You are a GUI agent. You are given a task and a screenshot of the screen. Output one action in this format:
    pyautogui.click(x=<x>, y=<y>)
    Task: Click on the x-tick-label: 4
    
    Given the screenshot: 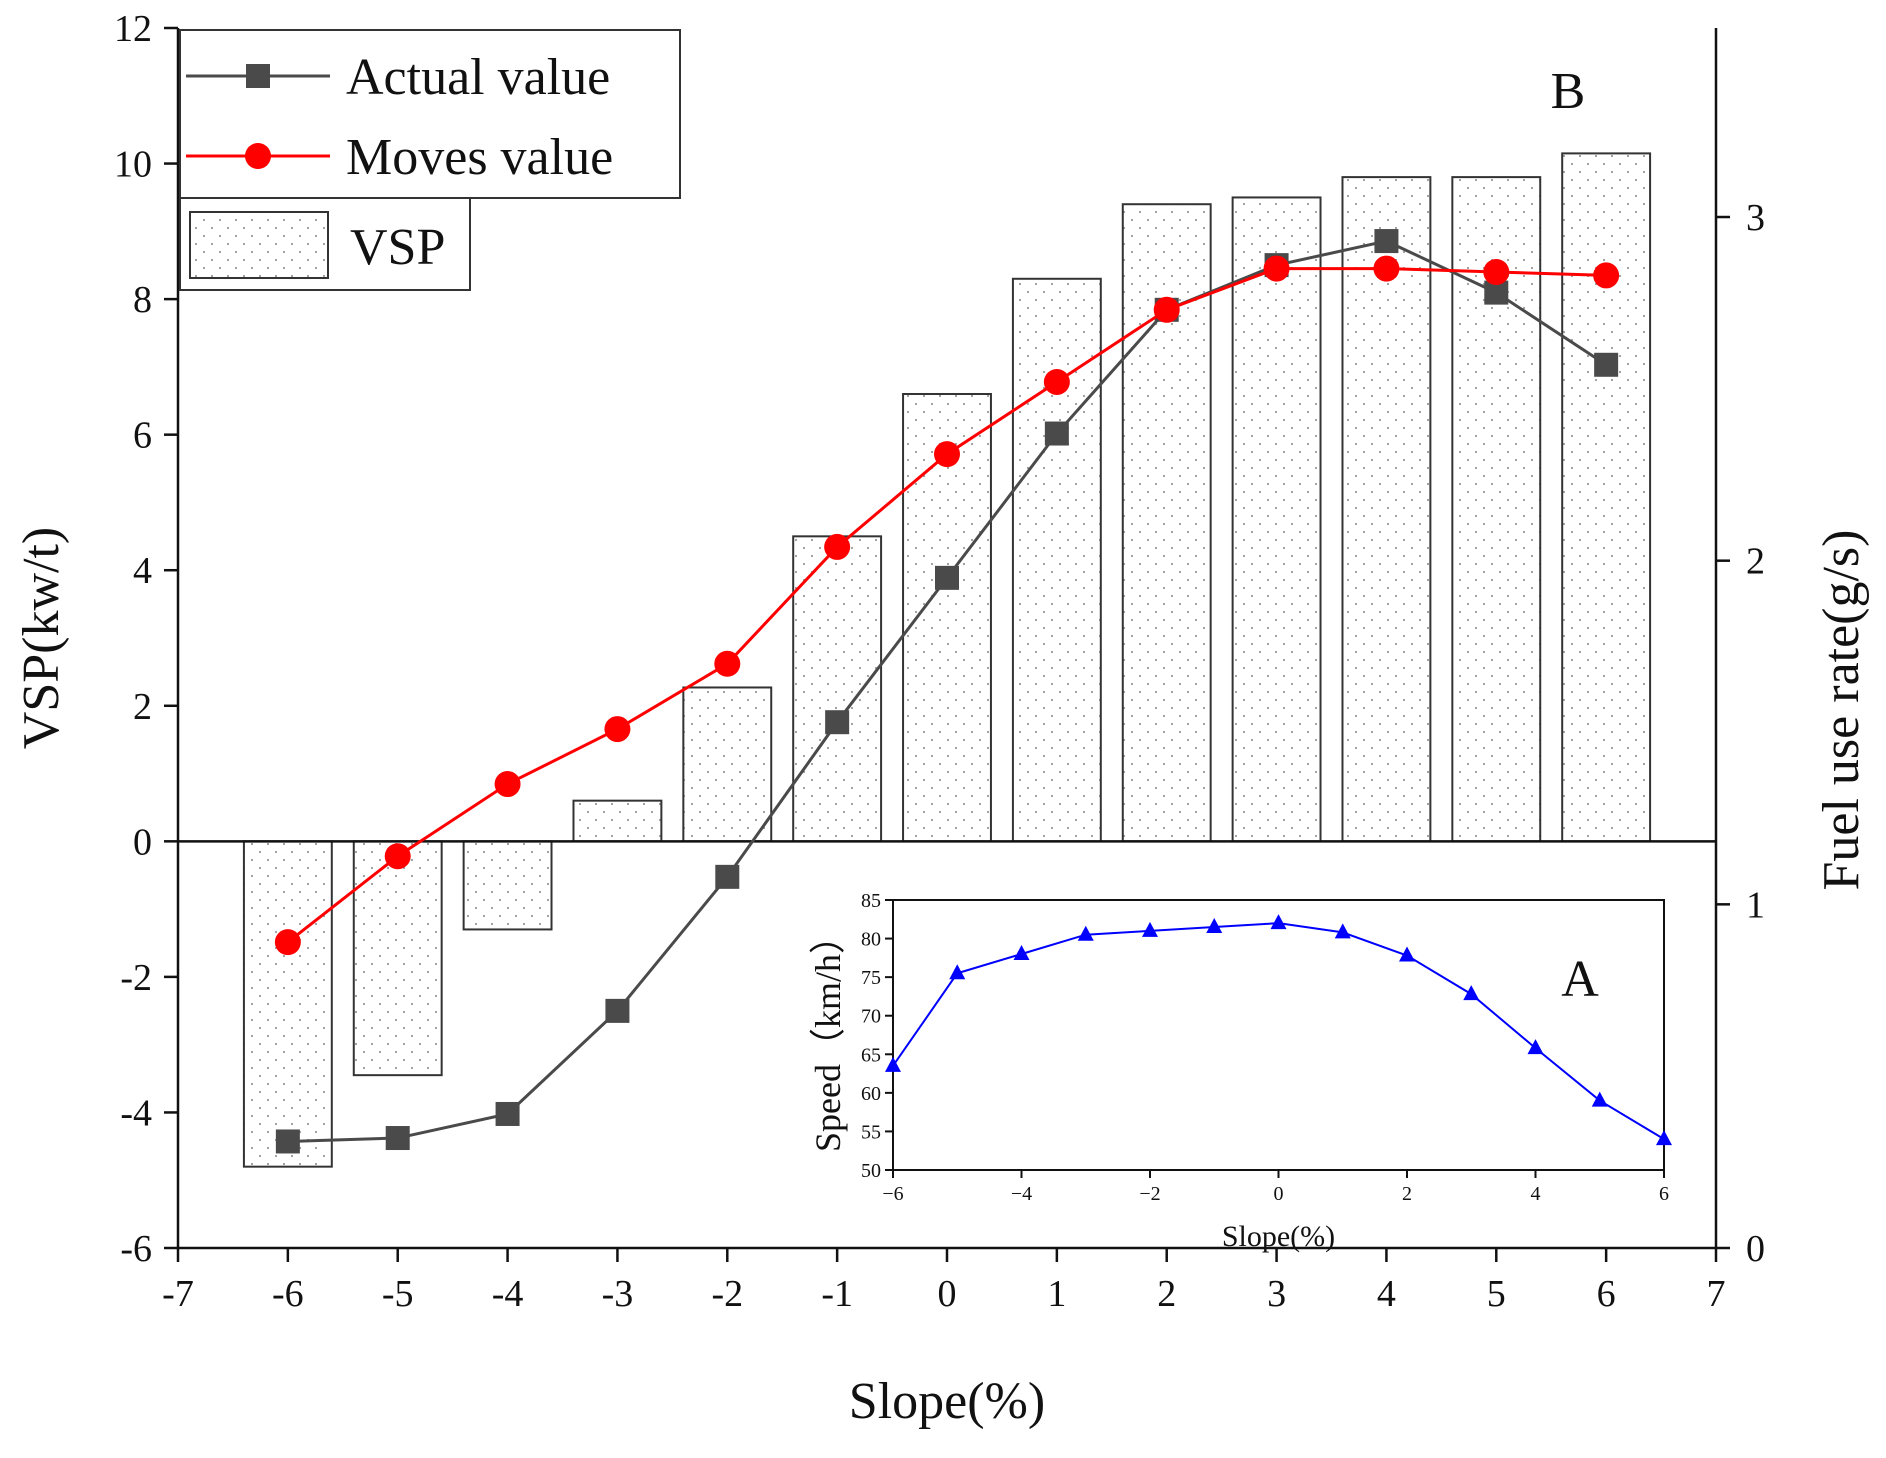 What is the action you would take?
    pyautogui.click(x=1386, y=1294)
    